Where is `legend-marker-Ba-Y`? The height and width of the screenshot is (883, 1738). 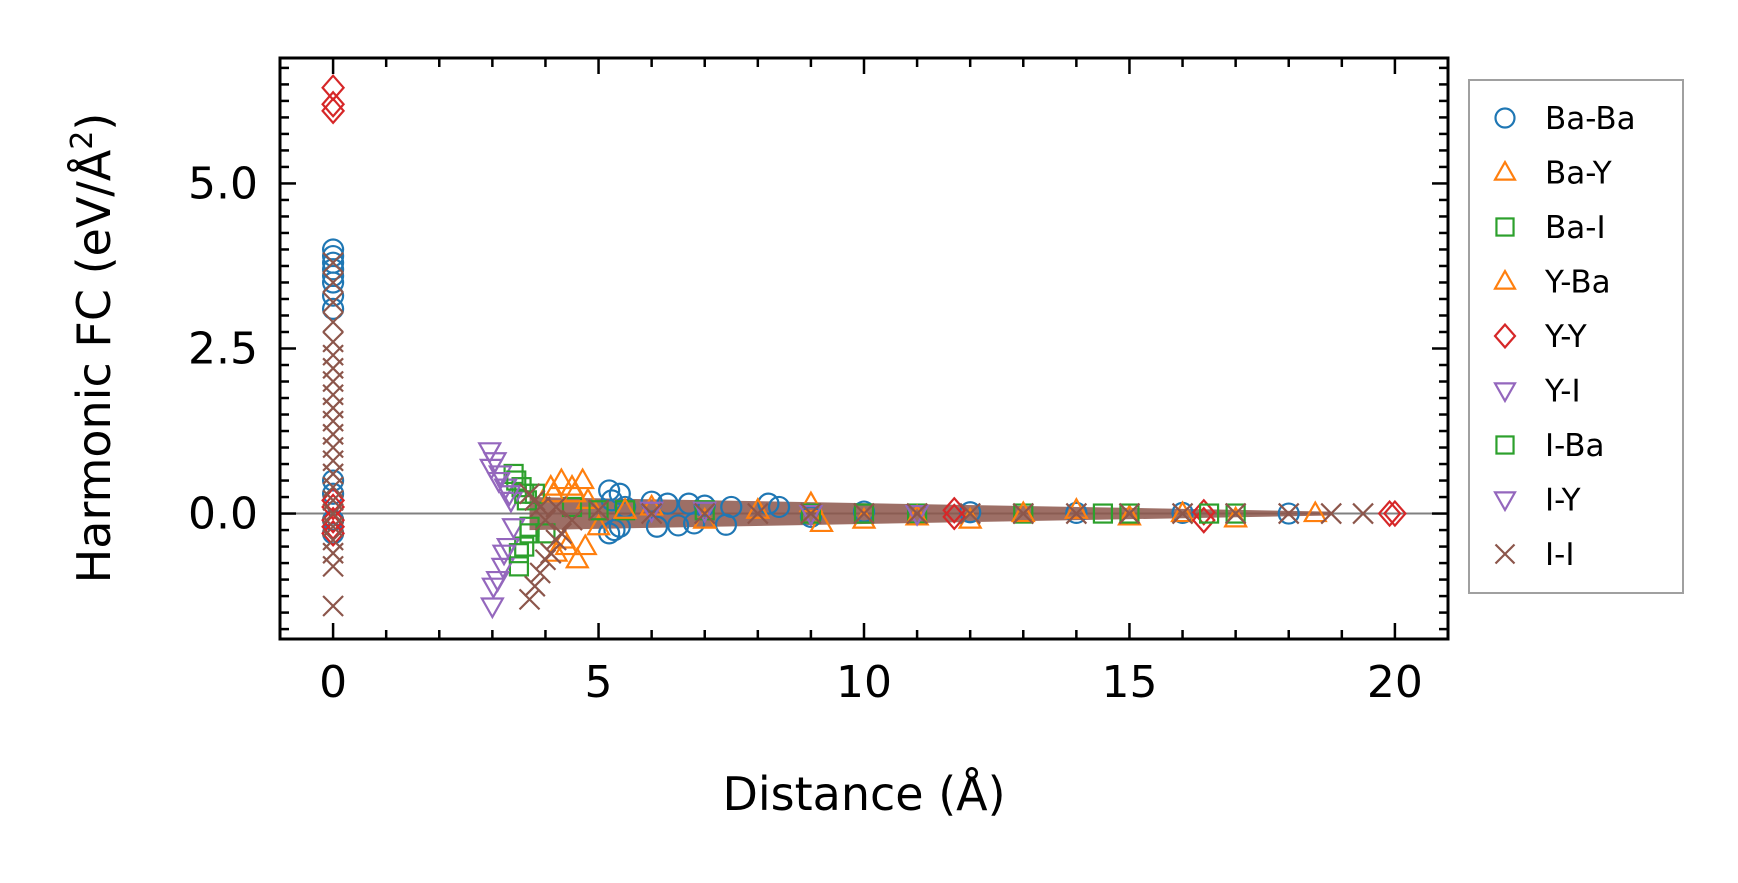
legend-marker-Ba-Y is located at coordinates (1505, 170).